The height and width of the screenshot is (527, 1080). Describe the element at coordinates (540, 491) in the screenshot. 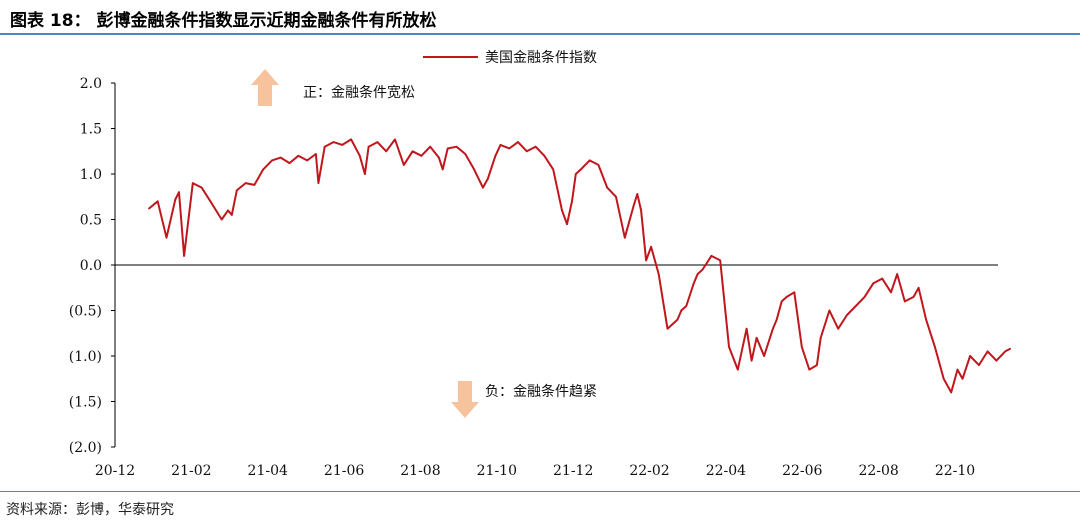

I see `bottom-rule` at that location.